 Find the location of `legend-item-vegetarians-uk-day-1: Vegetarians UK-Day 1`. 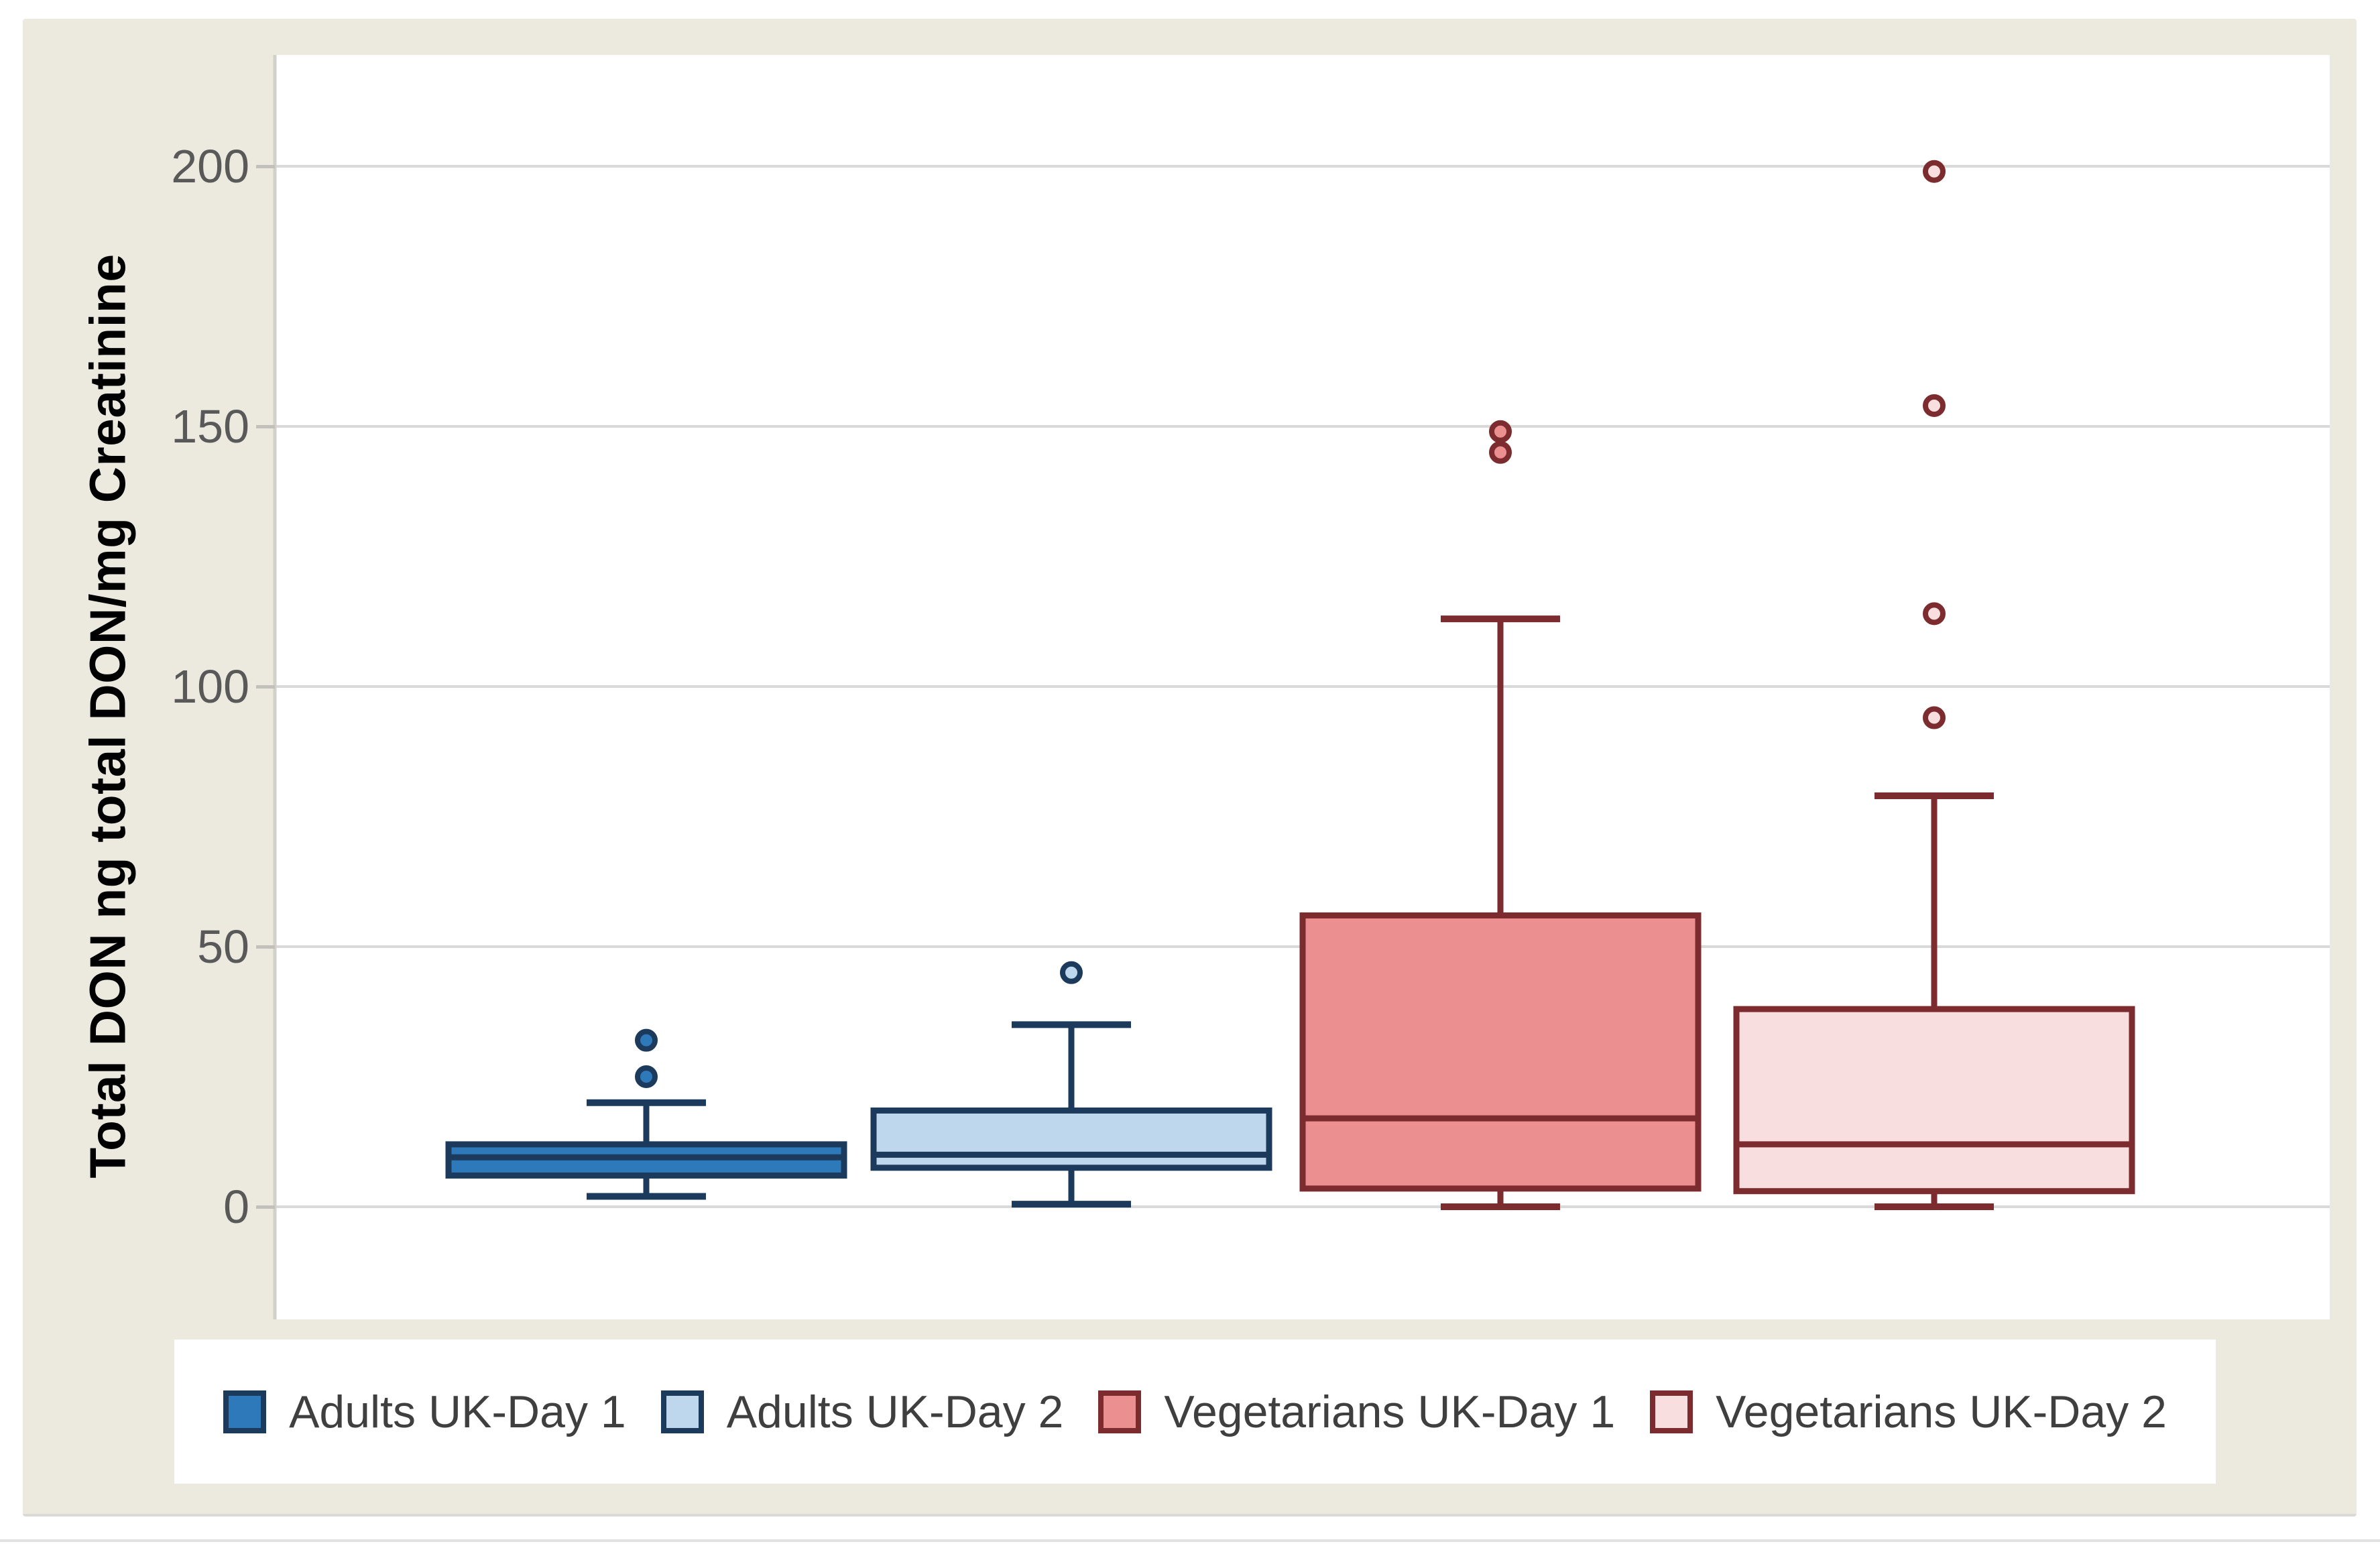

legend-item-vegetarians-uk-day-1: Vegetarians UK-Day 1 is located at coordinates (1356, 1412).